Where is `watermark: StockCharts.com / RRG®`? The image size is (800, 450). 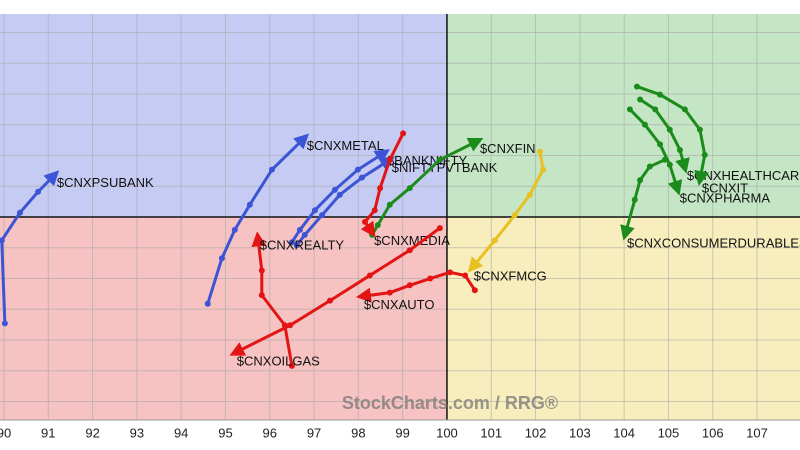 watermark: StockCharts.com / RRG® is located at coordinates (450, 403).